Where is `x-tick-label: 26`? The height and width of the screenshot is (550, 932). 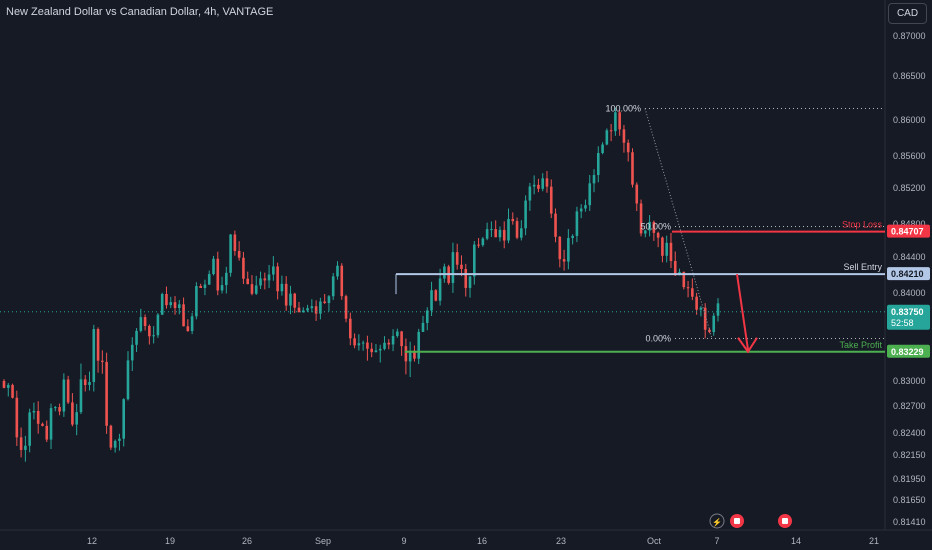
x-tick-label: 26 is located at coordinates (247, 541).